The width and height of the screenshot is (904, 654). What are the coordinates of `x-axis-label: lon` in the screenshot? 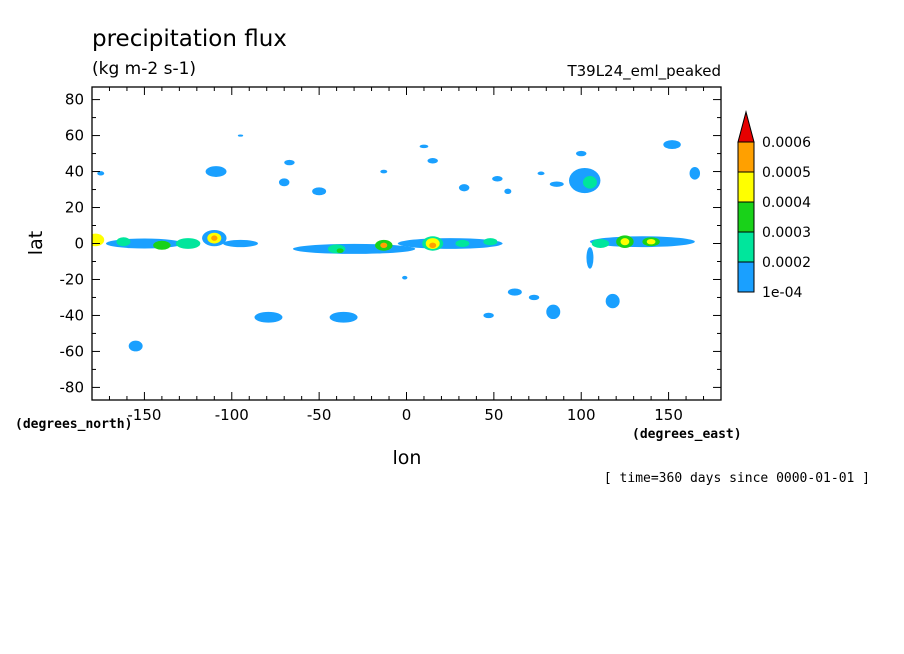 It's located at (407, 458).